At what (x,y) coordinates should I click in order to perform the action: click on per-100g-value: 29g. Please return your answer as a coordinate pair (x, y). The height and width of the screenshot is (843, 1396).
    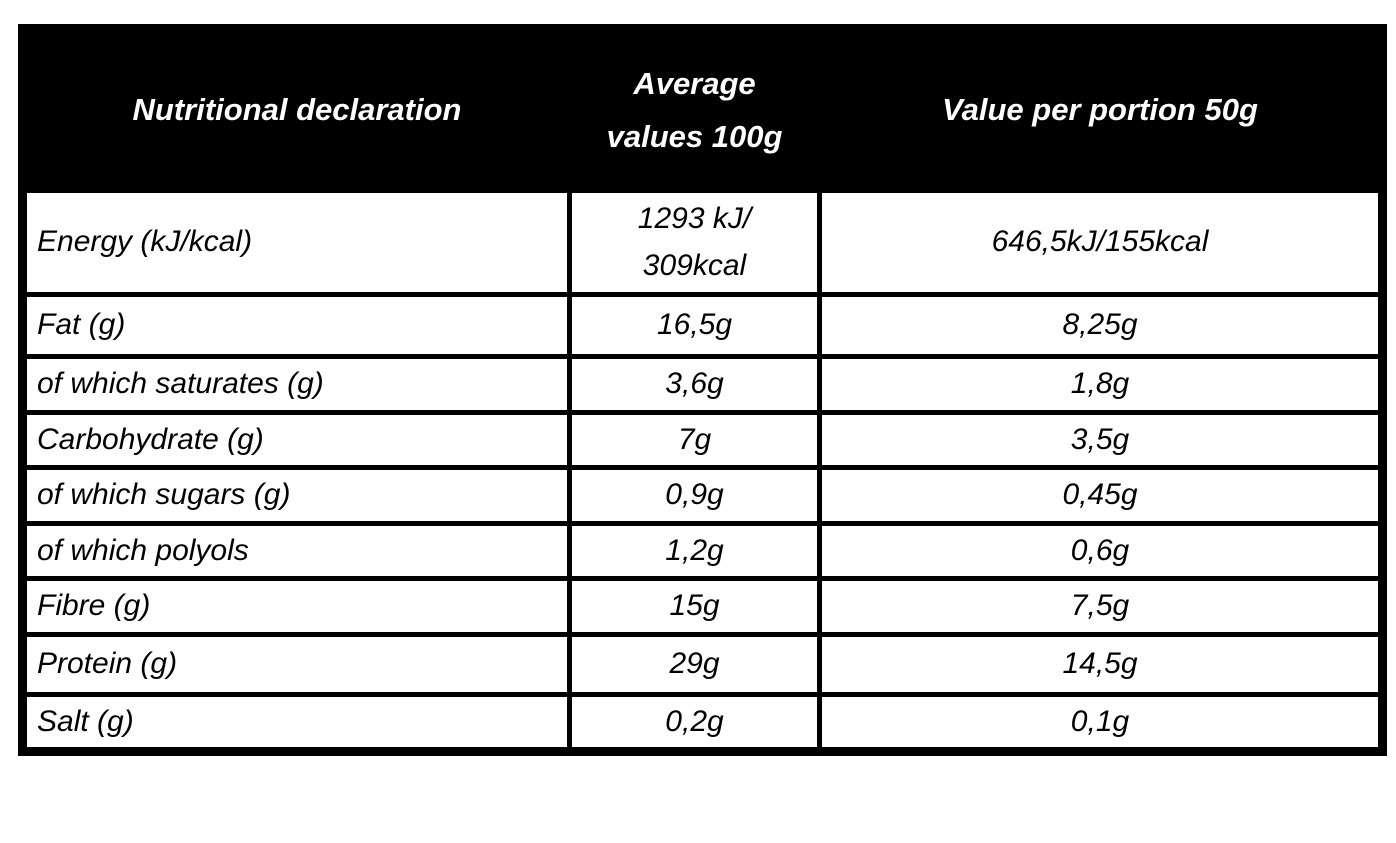
    Looking at the image, I should click on (694, 664).